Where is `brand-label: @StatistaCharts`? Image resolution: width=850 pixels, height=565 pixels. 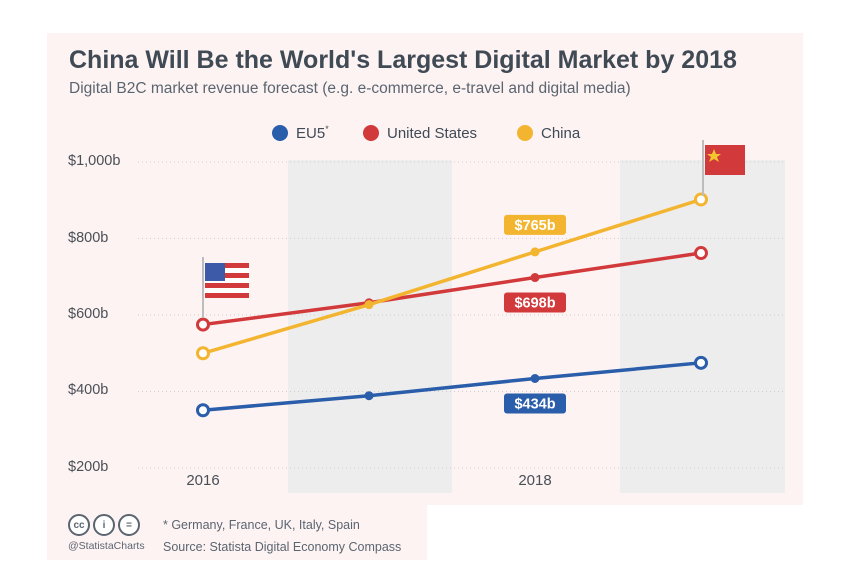
brand-label: @StatistaCharts is located at coordinates (106, 546).